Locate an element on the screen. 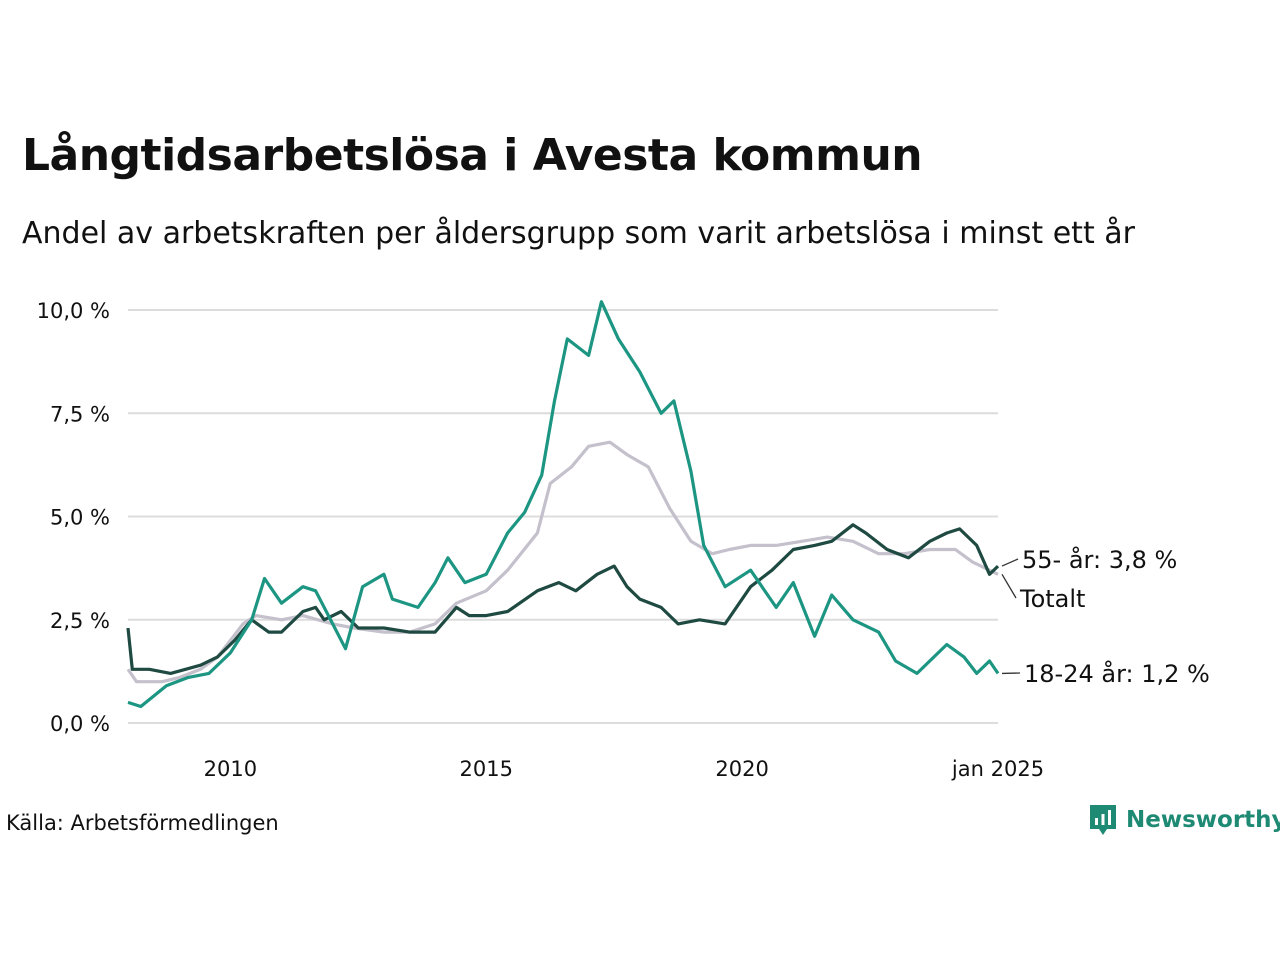 This screenshot has height=960, width=1280. series-labels: Totalt 55- år: 3,8 % 18-24 år: 1,2 % is located at coordinates (1105, 616).